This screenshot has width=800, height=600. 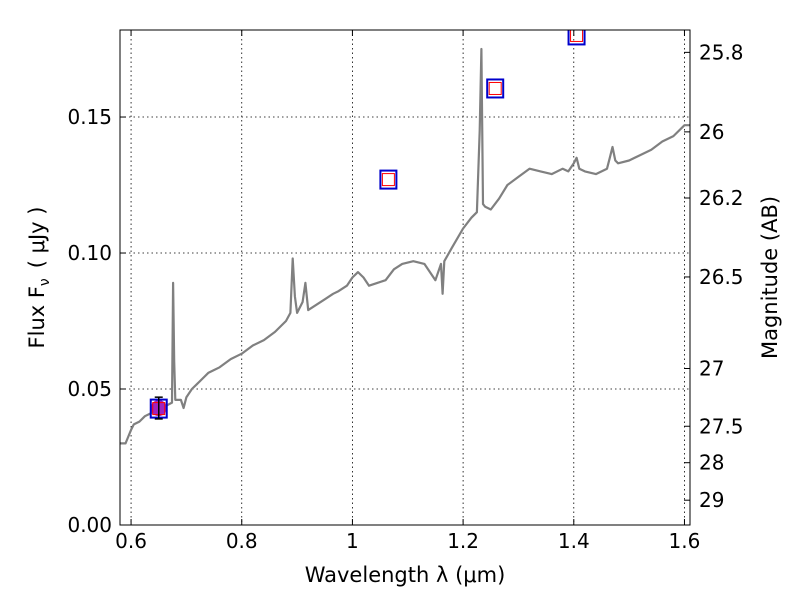 I want to click on y2-tick-label: 26, so click(x=711, y=132).